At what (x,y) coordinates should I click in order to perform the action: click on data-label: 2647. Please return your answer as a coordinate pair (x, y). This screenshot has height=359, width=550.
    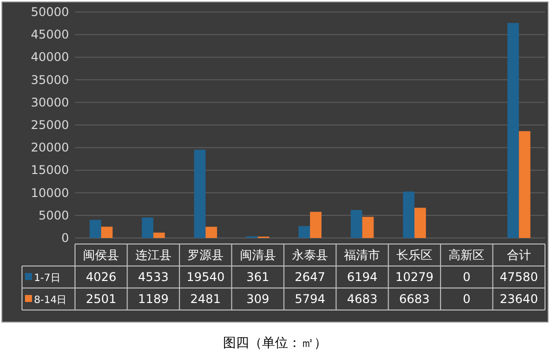
    Looking at the image, I should click on (310, 277).